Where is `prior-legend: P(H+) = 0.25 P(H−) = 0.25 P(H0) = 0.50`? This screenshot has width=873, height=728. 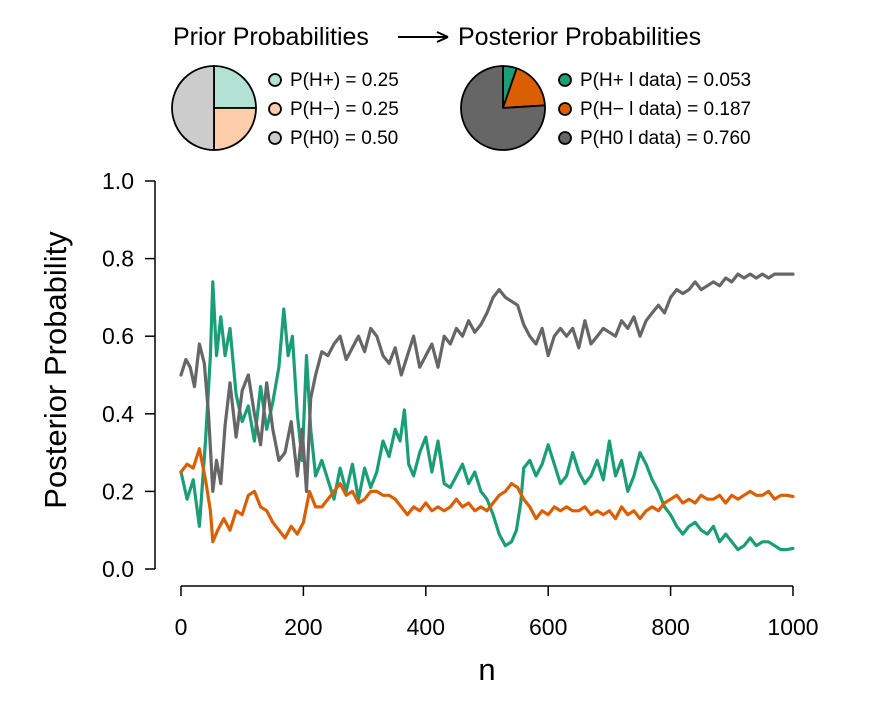
prior-legend: P(H+) = 0.25 P(H−) = 0.25 P(H0) = 0.50 is located at coordinates (333, 109).